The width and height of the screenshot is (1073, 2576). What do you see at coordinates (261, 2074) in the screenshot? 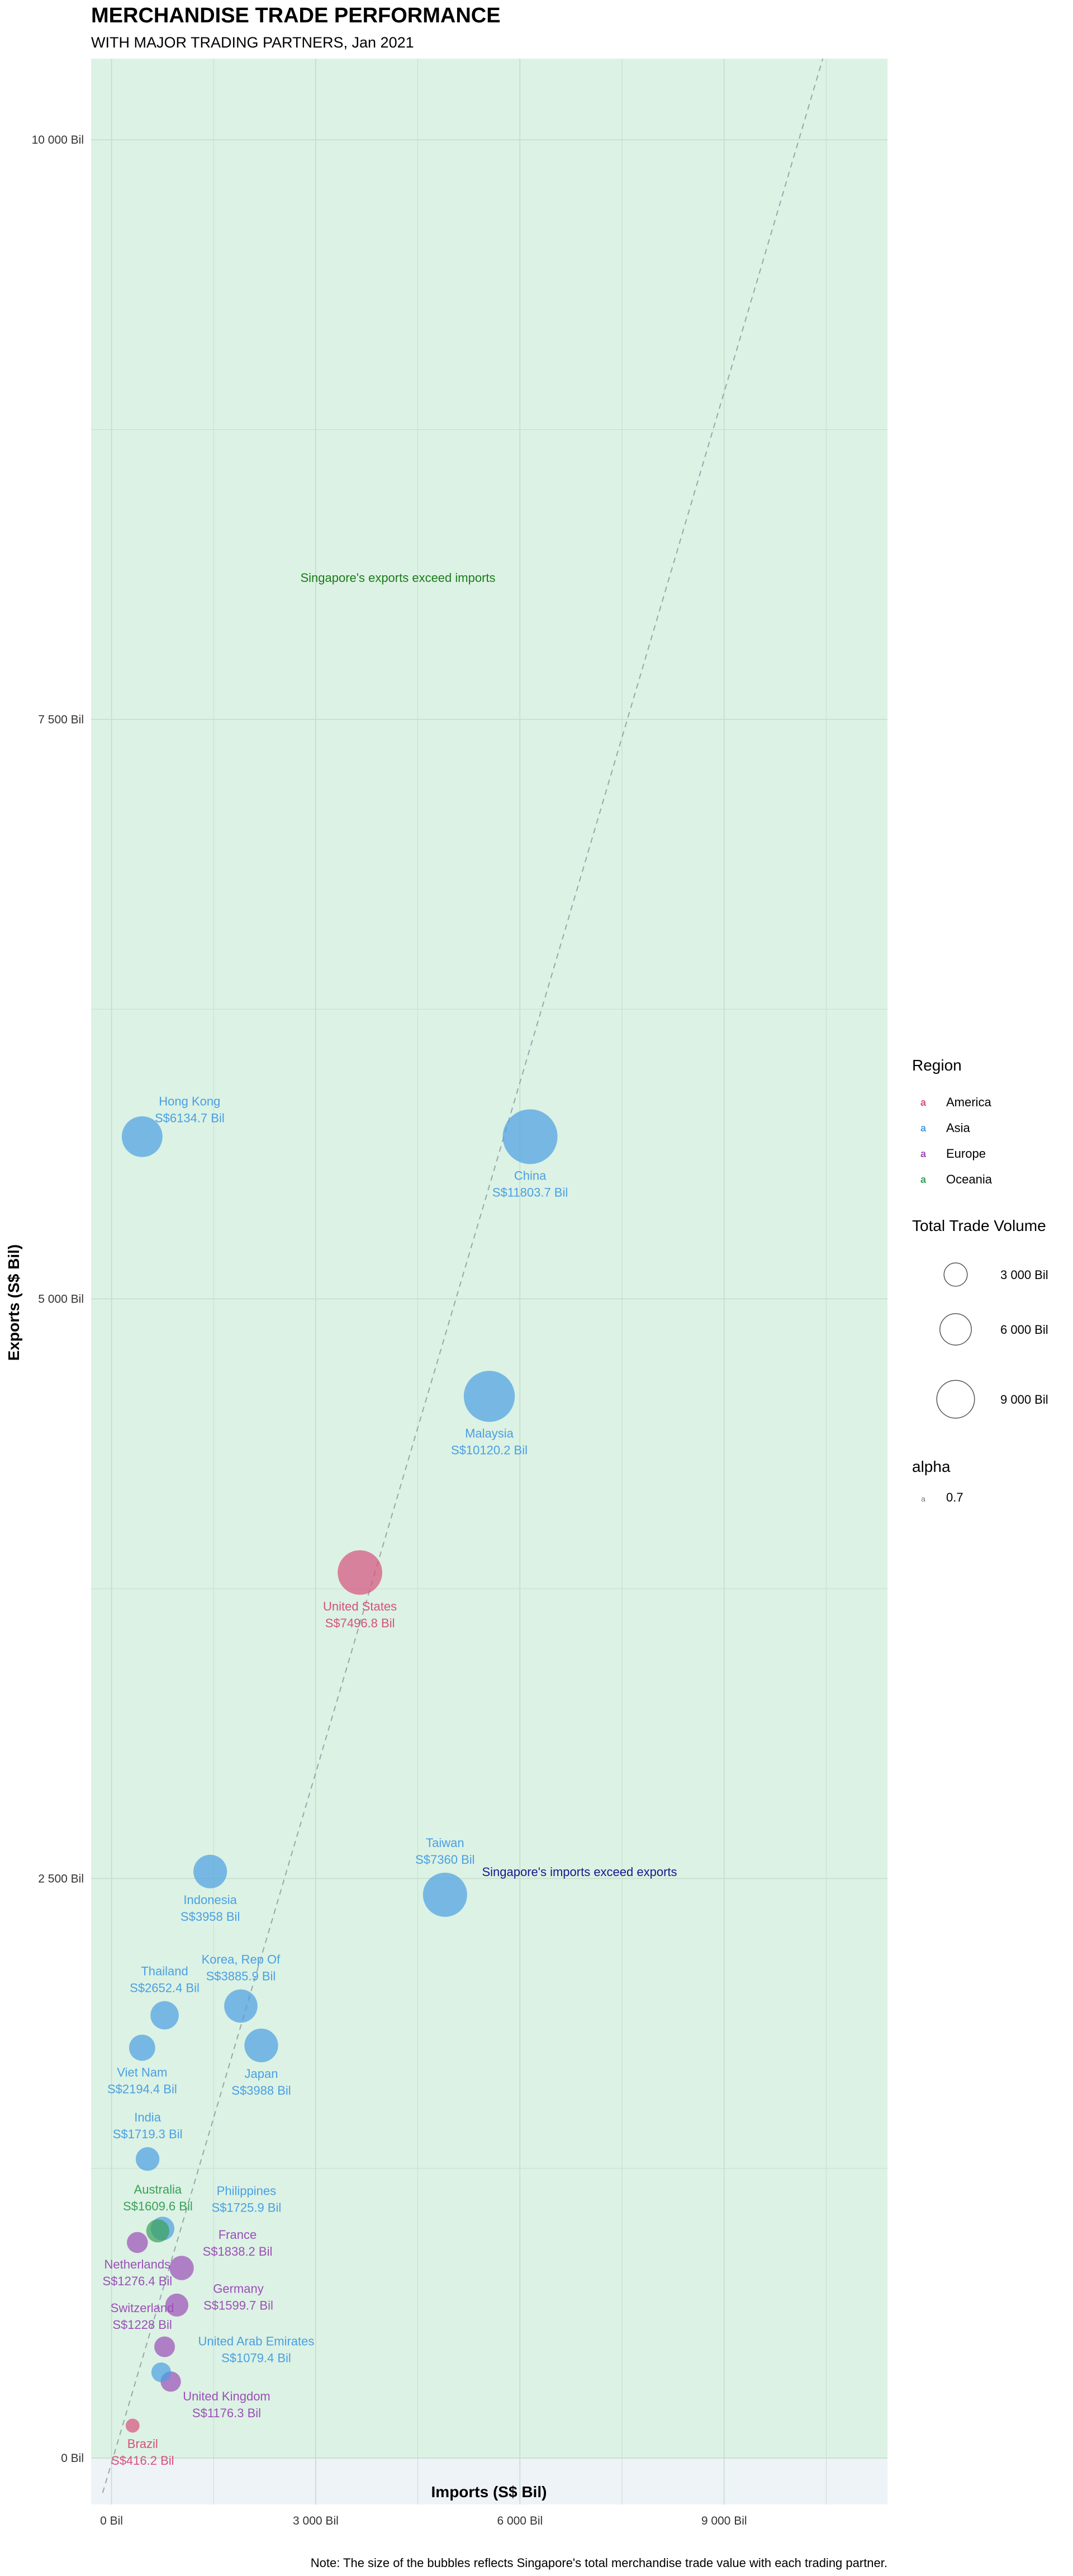
I see `bubble-label-name: Japan` at bounding box center [261, 2074].